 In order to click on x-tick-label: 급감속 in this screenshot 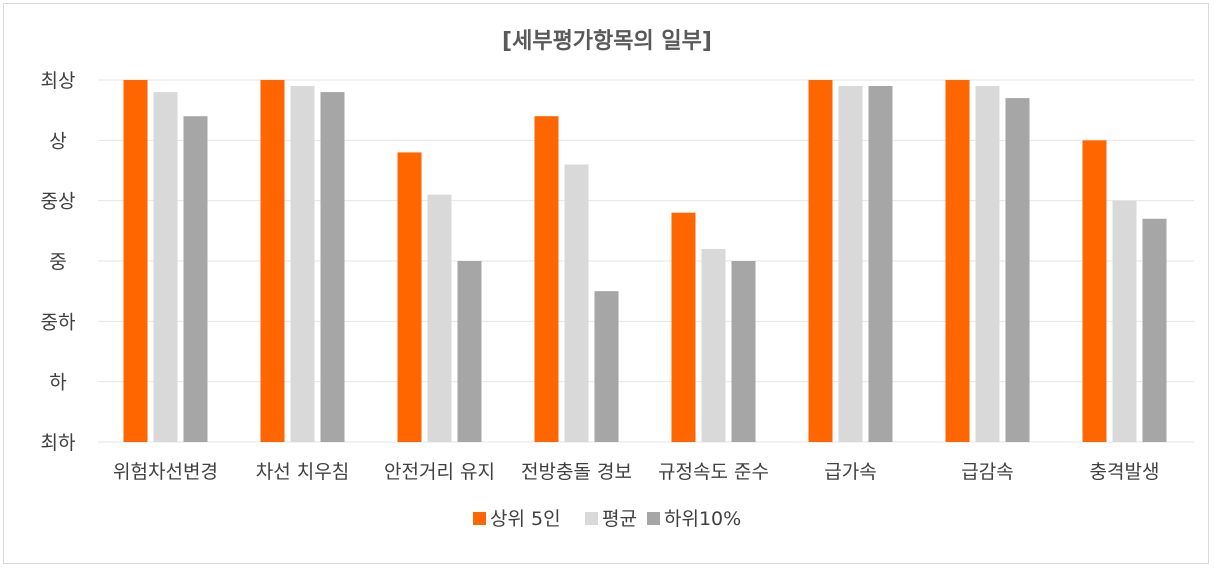, I will do `click(987, 472)`.